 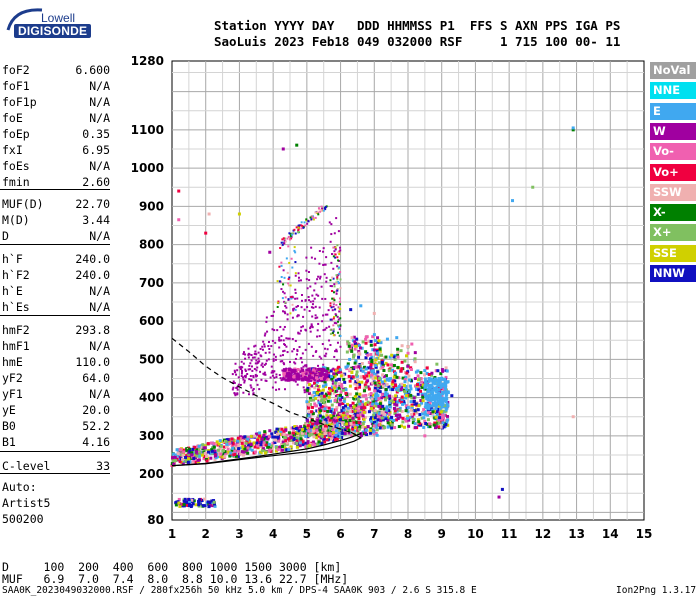 What do you see at coordinates (92, 362) in the screenshot?
I see `param-value: 110.0` at bounding box center [92, 362].